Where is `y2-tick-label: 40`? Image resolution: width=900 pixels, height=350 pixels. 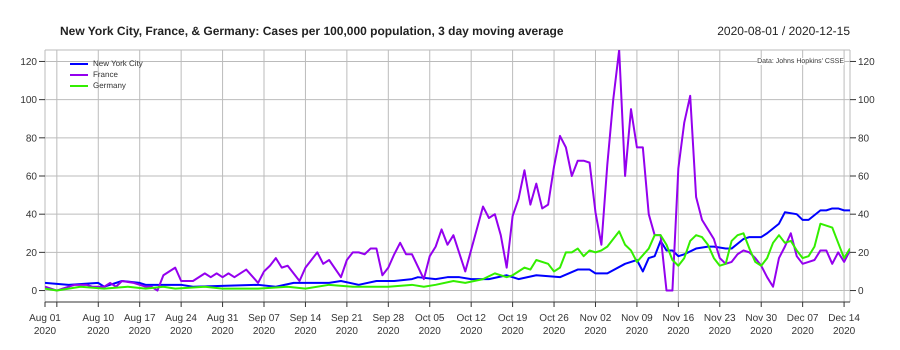 y2-tick-label: 40 is located at coordinates (864, 215).